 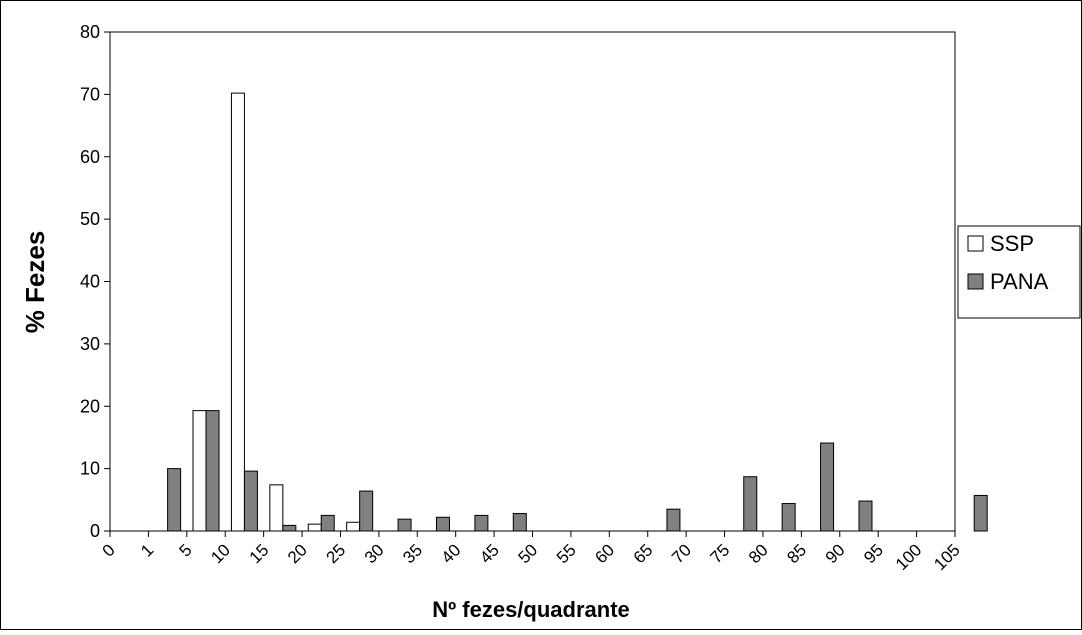 I want to click on legend-label: SSP, so click(x=1012, y=243).